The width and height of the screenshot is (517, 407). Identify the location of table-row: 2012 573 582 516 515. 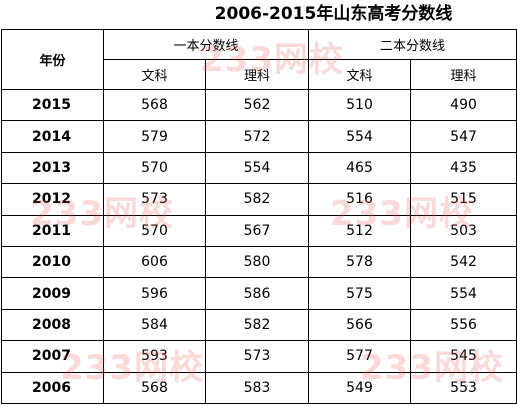
(259, 199).